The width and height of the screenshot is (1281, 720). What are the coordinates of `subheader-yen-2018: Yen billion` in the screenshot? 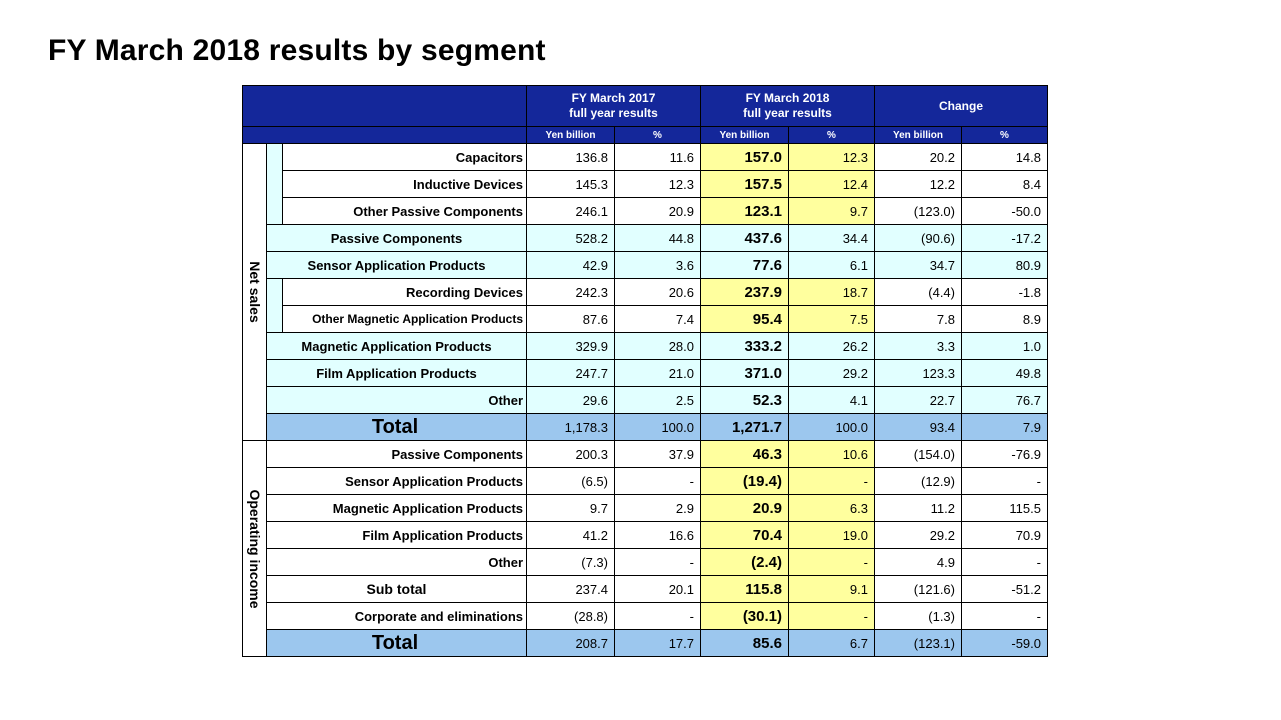 It's located at (744, 135).